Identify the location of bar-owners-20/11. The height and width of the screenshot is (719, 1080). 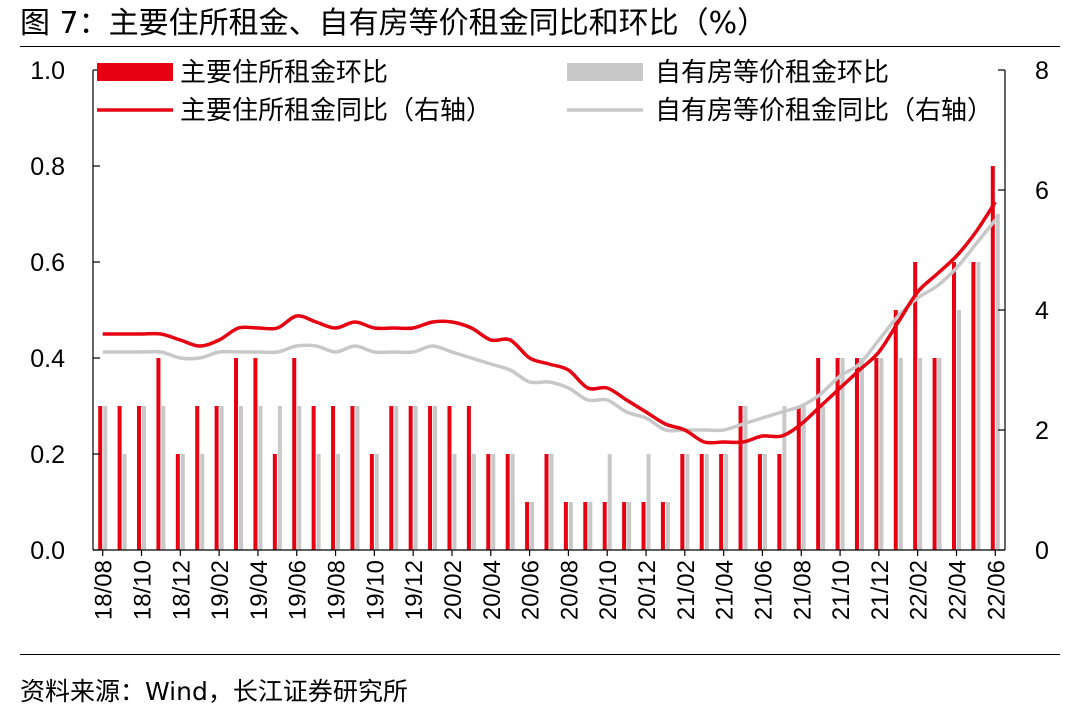
(629, 526).